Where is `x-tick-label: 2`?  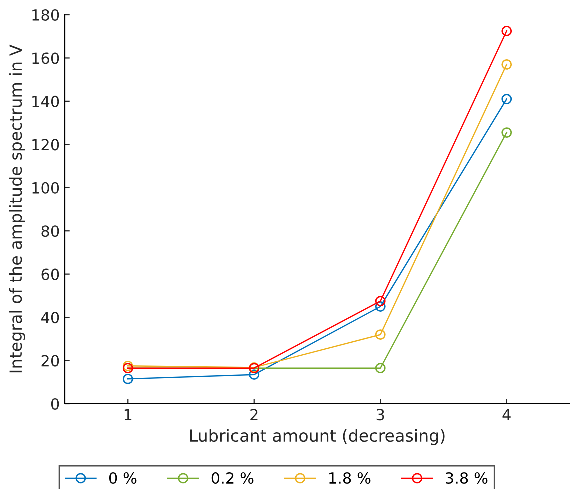
x-tick-label: 2 is located at coordinates (254, 414).